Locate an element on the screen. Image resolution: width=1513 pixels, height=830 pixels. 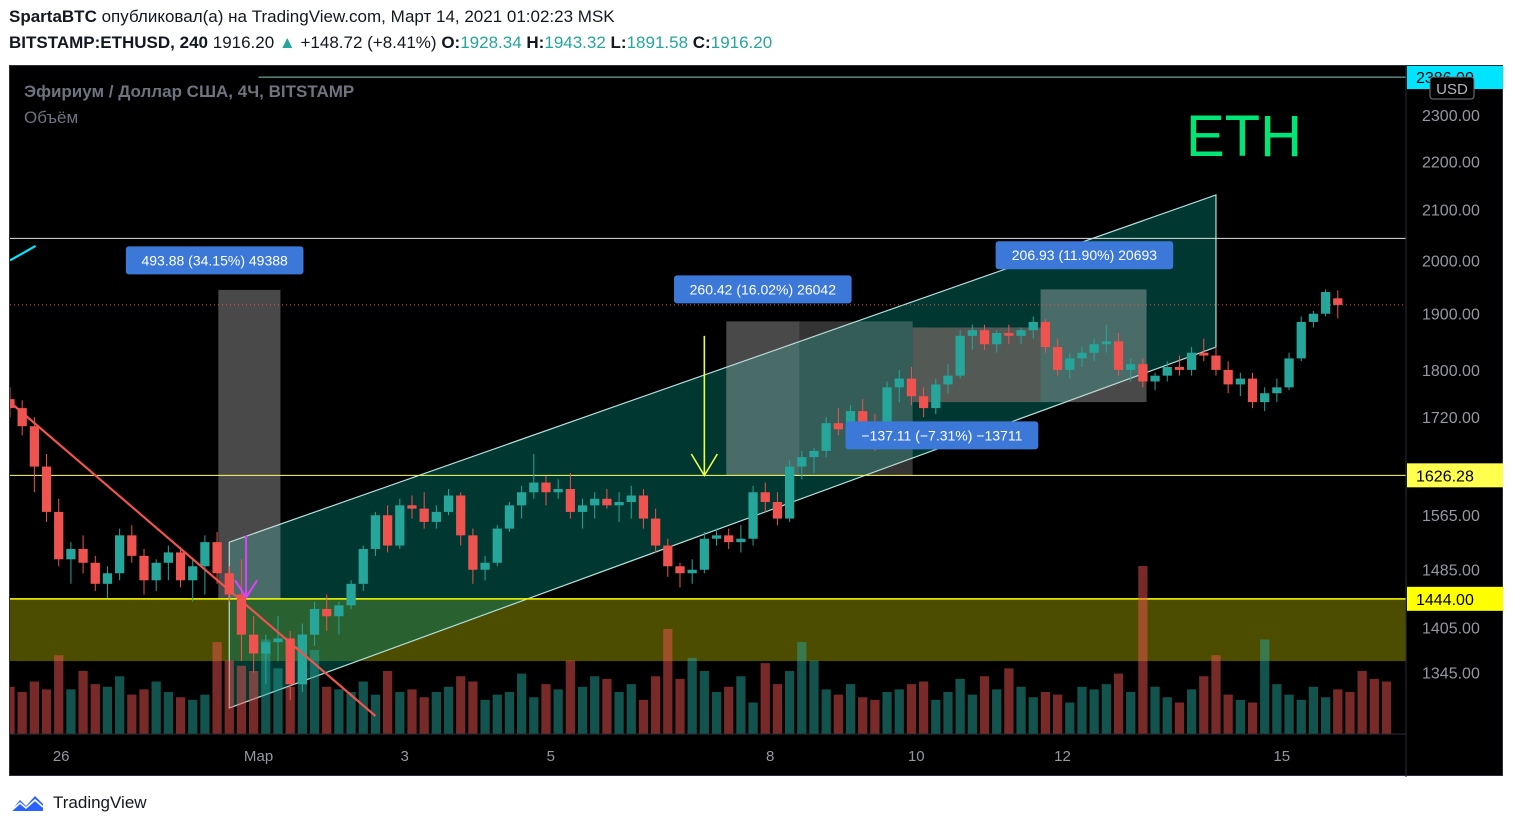
currency-button: USD is located at coordinates (1452, 88).